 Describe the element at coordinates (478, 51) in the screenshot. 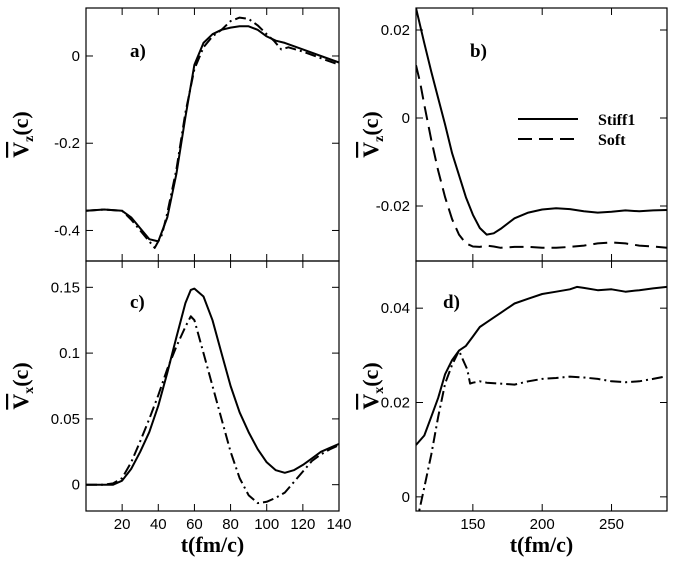

I see `panel-label-b: b)` at that location.